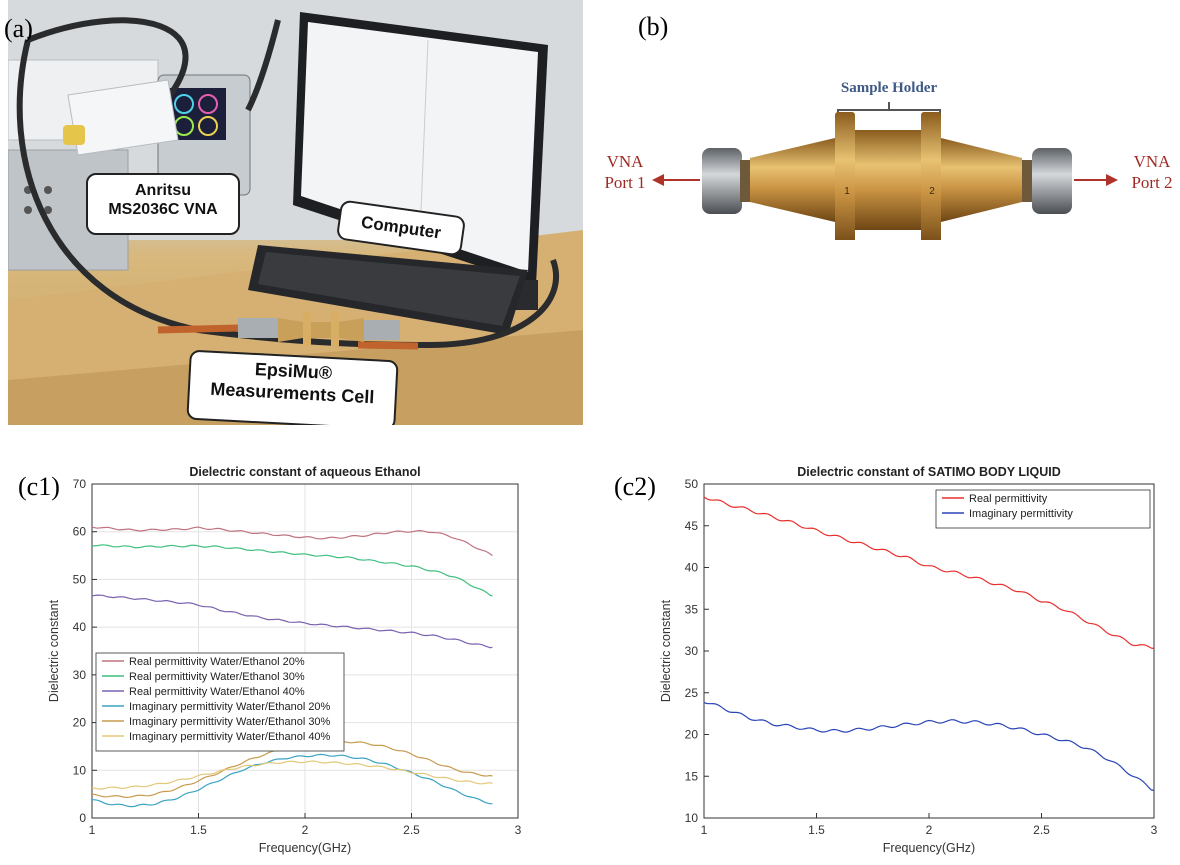  I want to click on legend-entry: Real permittivity, so click(1008, 499).